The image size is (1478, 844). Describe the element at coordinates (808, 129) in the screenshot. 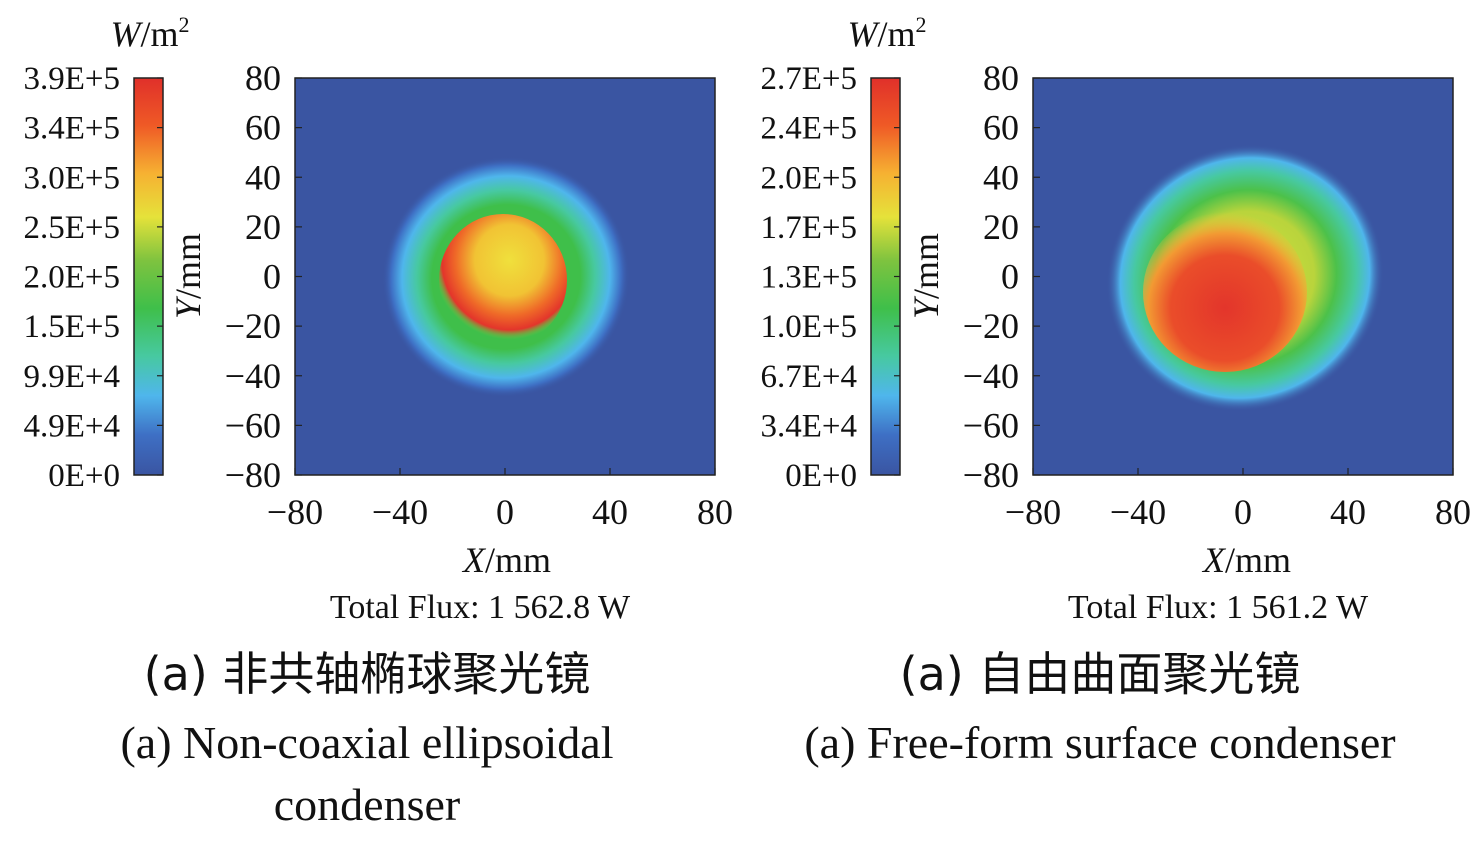

I see `colorbar-2-tick-label: 2.4E+5` at that location.